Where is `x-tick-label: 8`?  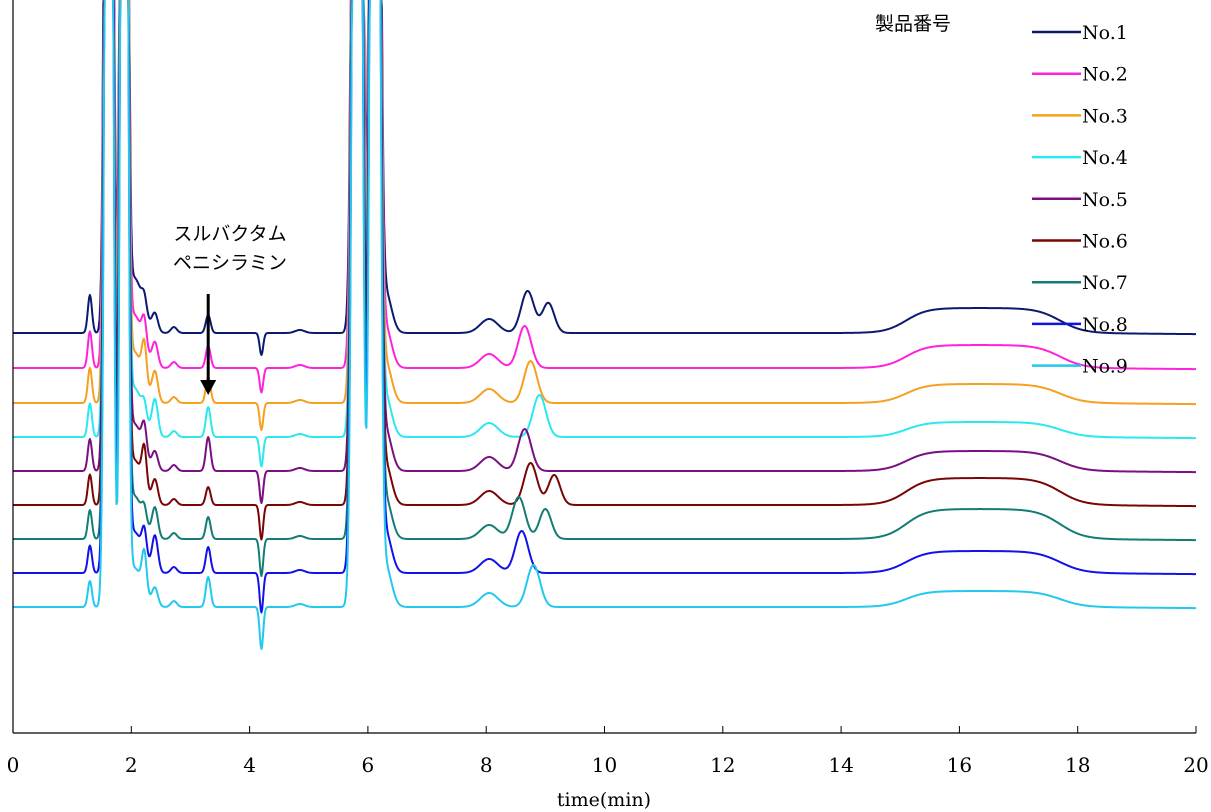 x-tick-label: 8 is located at coordinates (486, 765).